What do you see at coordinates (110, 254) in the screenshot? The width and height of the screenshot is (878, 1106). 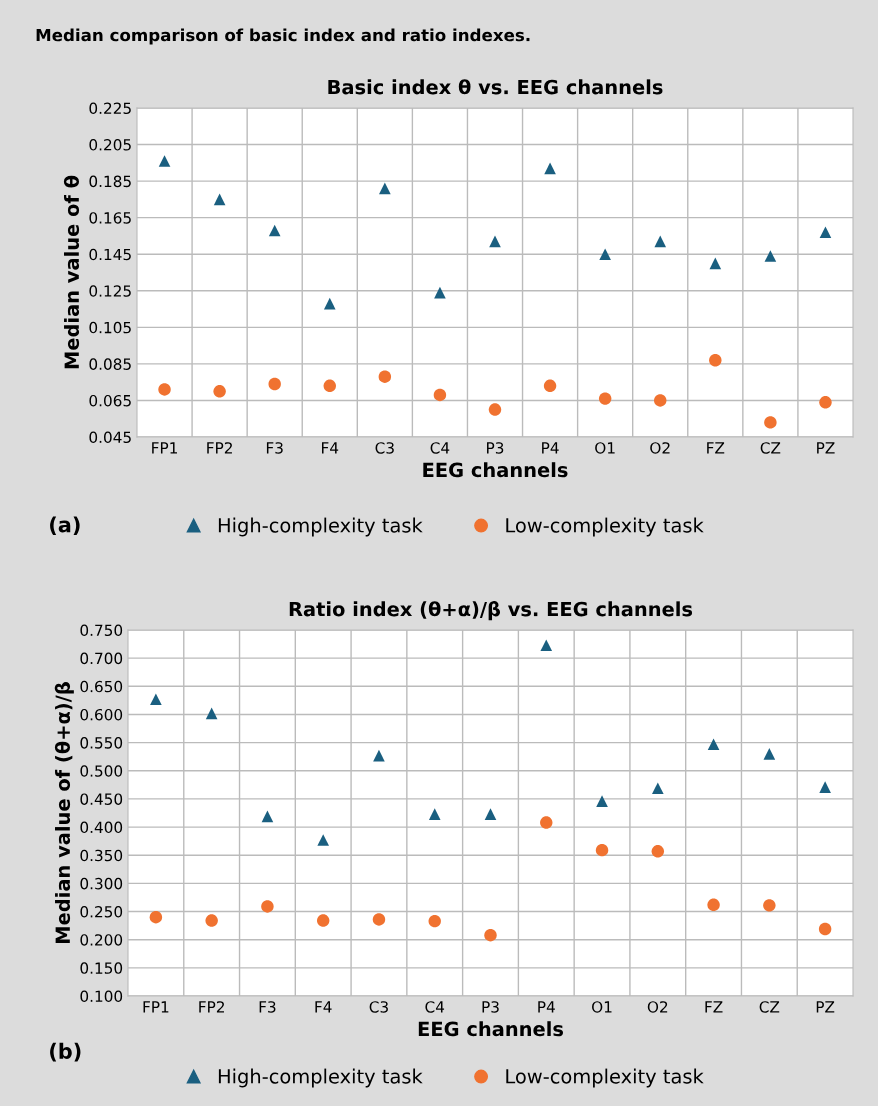 I see `y-tick-label: 0.145` at bounding box center [110, 254].